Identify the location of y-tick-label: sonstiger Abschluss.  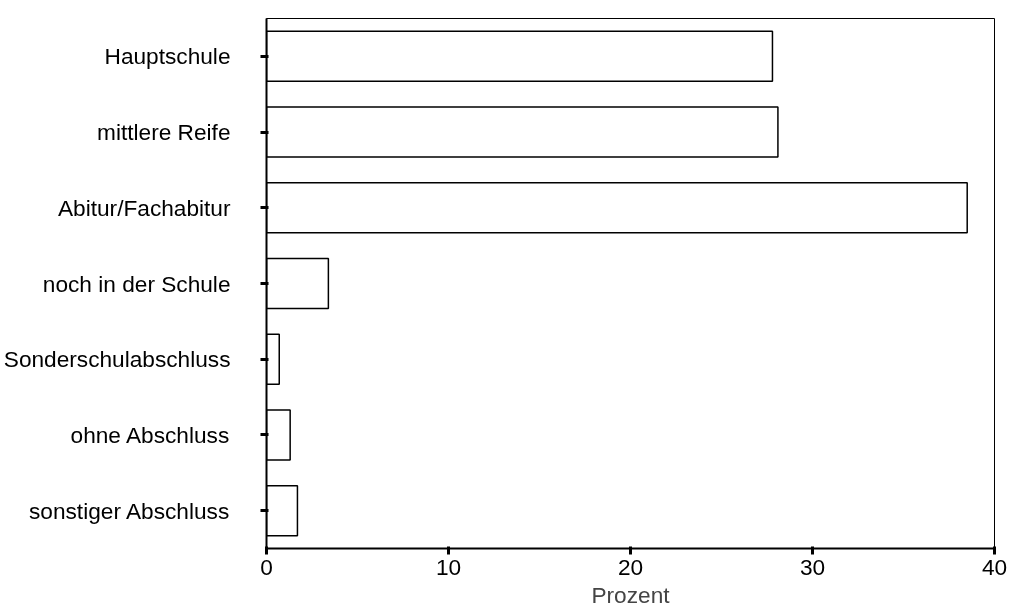
(129, 510).